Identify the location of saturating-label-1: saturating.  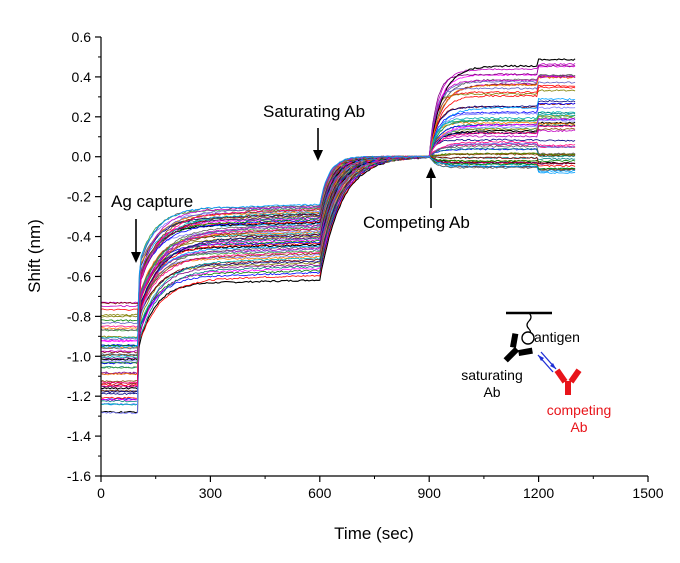
(491, 375).